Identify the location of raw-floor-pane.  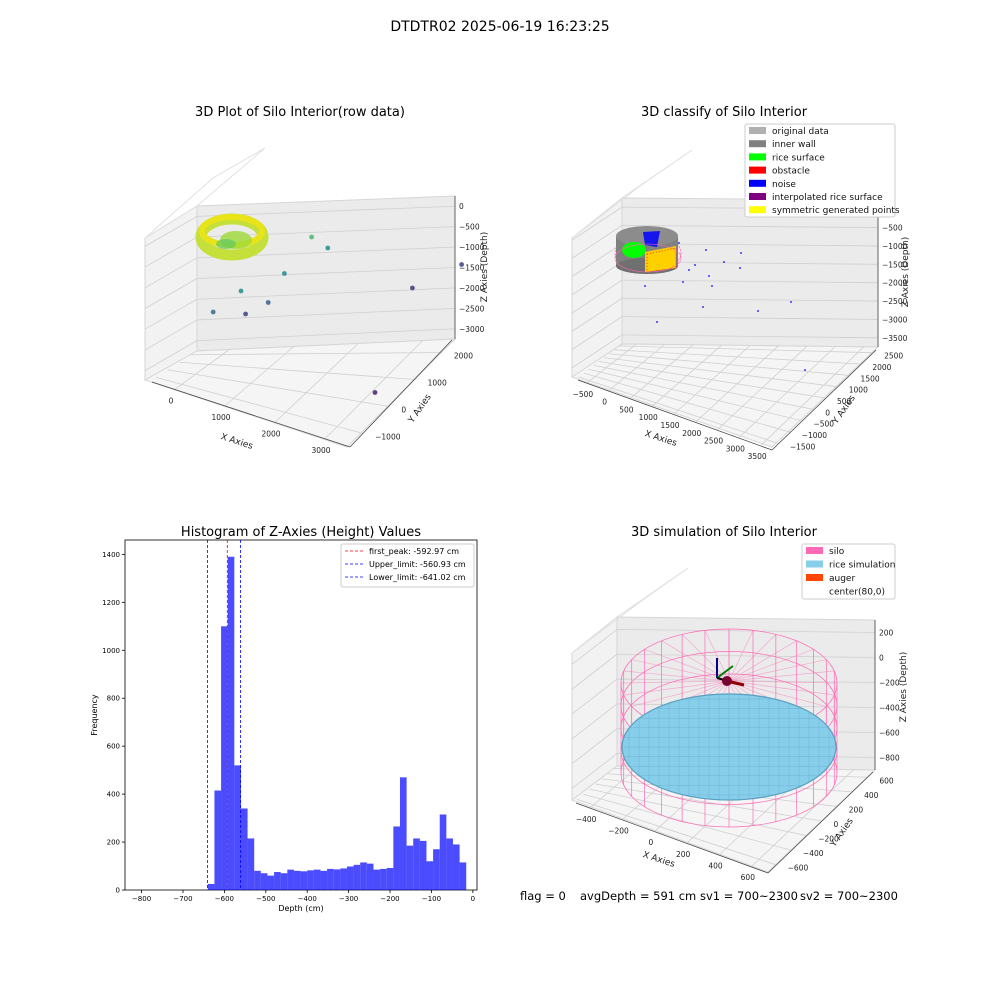
(300, 393).